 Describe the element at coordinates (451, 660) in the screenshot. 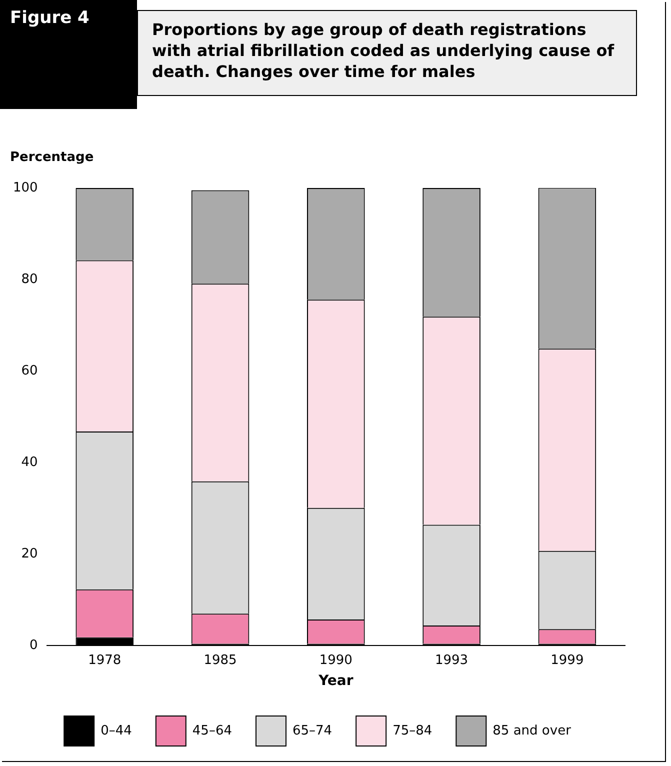

I see `x-tick-label: 1993` at that location.